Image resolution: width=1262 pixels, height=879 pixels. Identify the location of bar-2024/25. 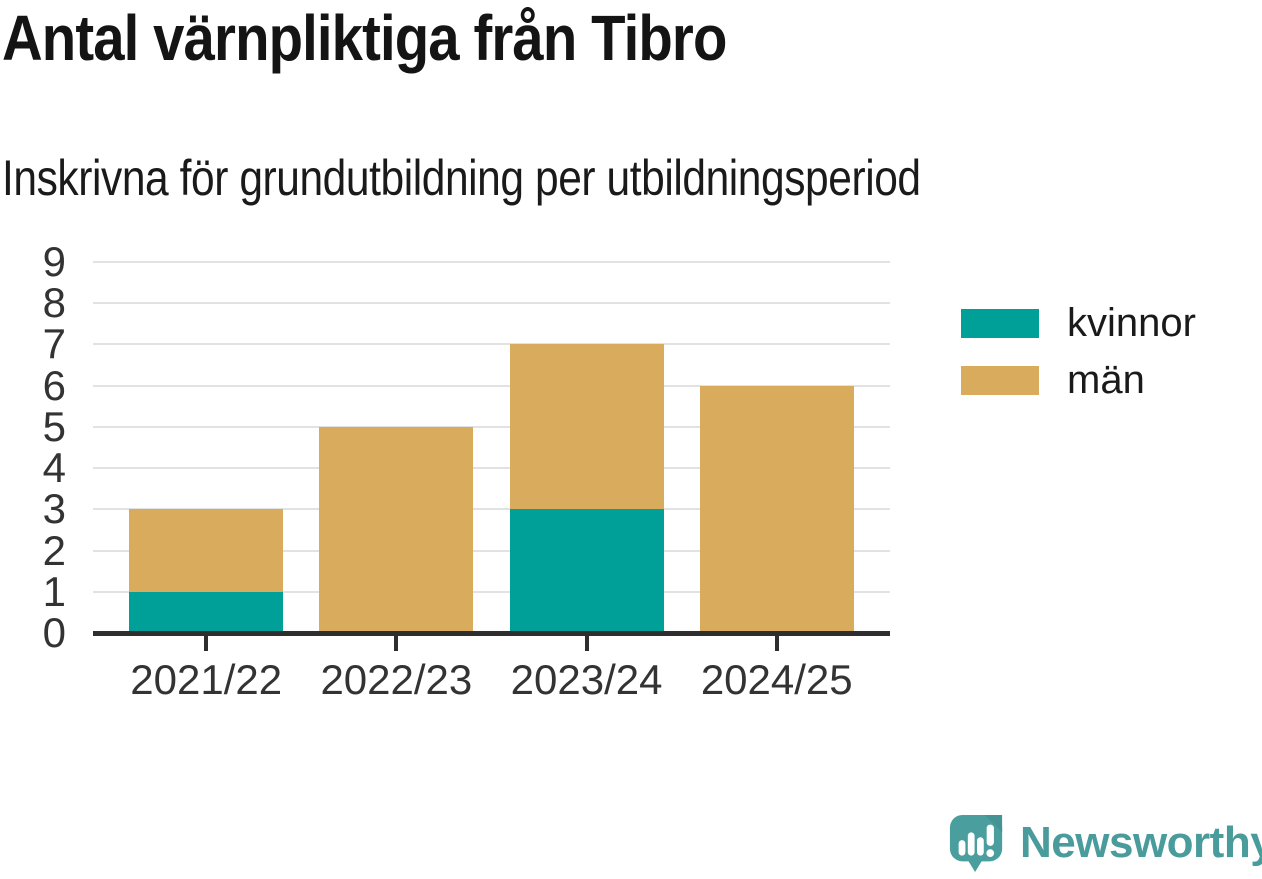
(776, 447).